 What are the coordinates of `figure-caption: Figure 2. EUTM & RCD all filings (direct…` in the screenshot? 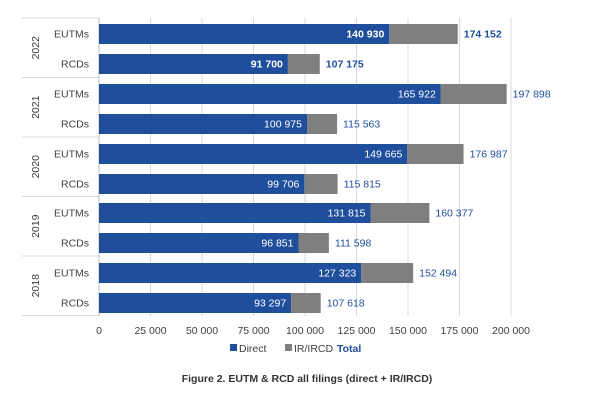 It's located at (307, 379).